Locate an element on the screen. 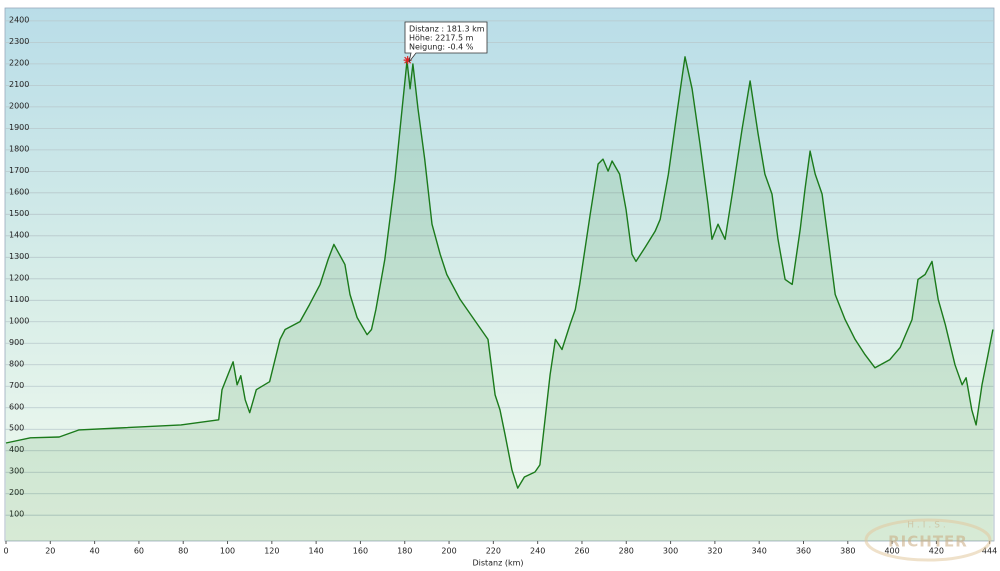 This screenshot has width=1000, height=571. y-tick-label: 1800 is located at coordinates (19, 148).